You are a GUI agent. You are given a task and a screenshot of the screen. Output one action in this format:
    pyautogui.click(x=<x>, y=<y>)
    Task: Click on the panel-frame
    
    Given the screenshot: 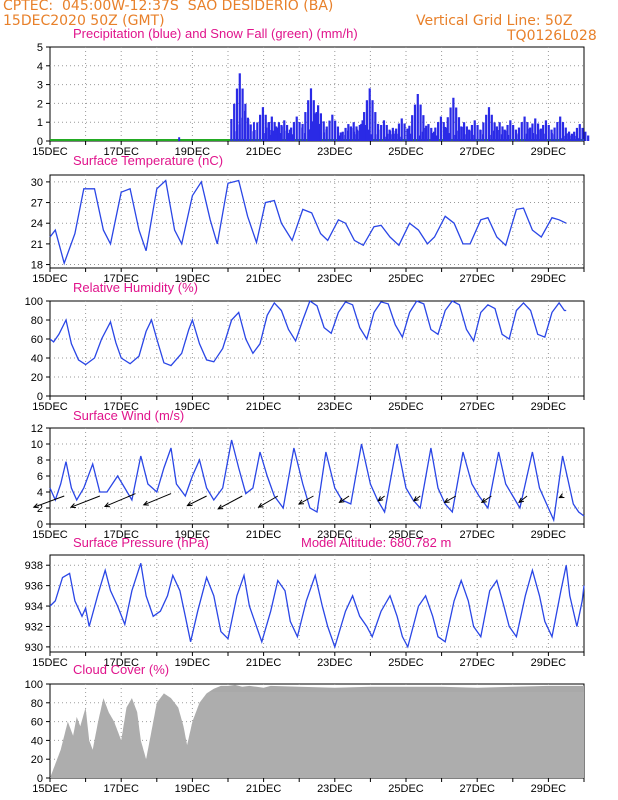 What is the action you would take?
    pyautogui.click(x=317, y=221)
    